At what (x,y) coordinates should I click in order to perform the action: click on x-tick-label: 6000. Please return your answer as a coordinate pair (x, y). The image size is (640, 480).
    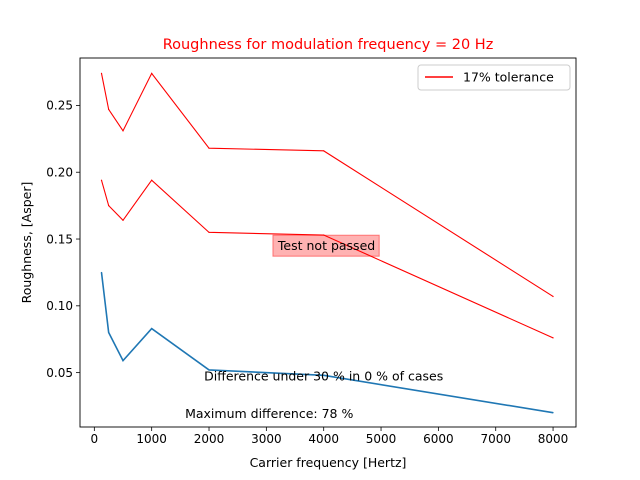
    Looking at the image, I should click on (438, 439).